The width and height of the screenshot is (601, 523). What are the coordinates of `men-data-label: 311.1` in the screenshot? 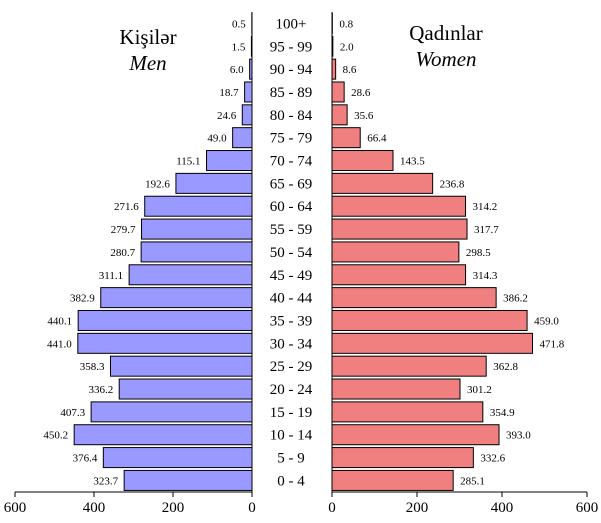 It's located at (111, 276).